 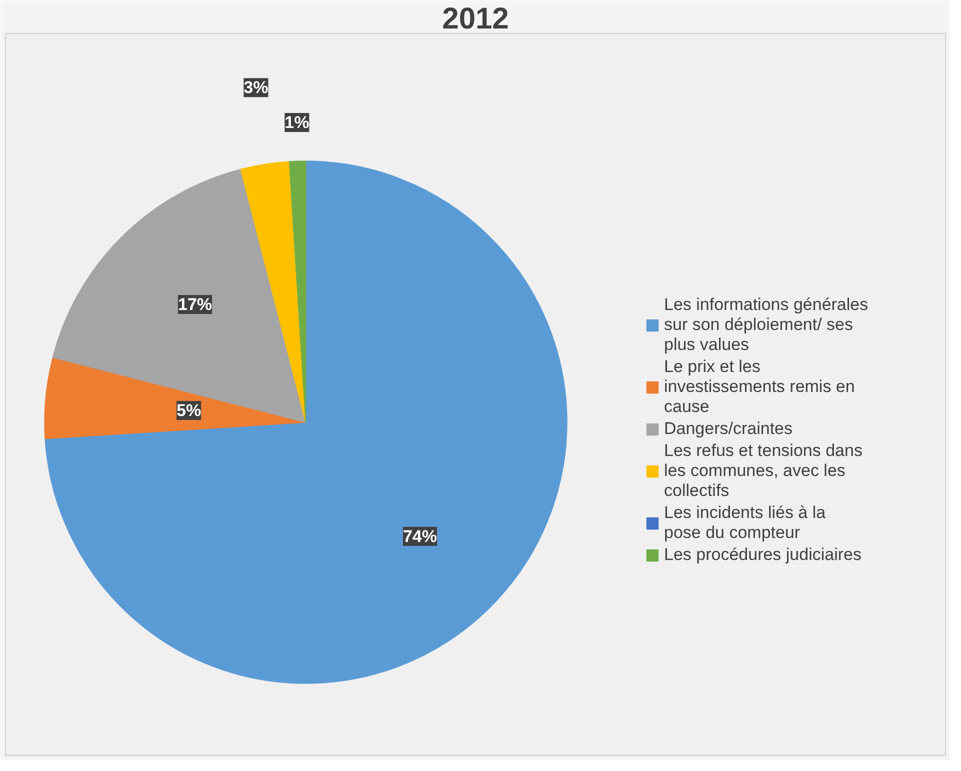 I want to click on data-label: 1%, so click(x=297, y=122).